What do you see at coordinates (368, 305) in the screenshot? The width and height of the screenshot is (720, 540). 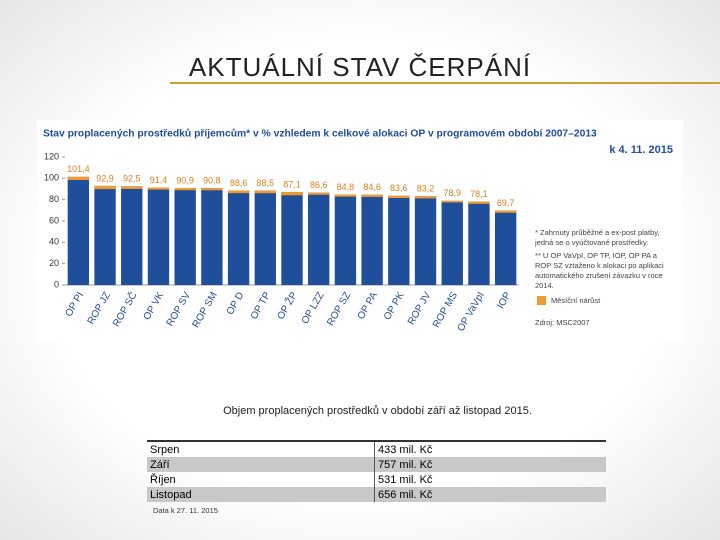 I see `x-tick-label: OP PA` at bounding box center [368, 305].